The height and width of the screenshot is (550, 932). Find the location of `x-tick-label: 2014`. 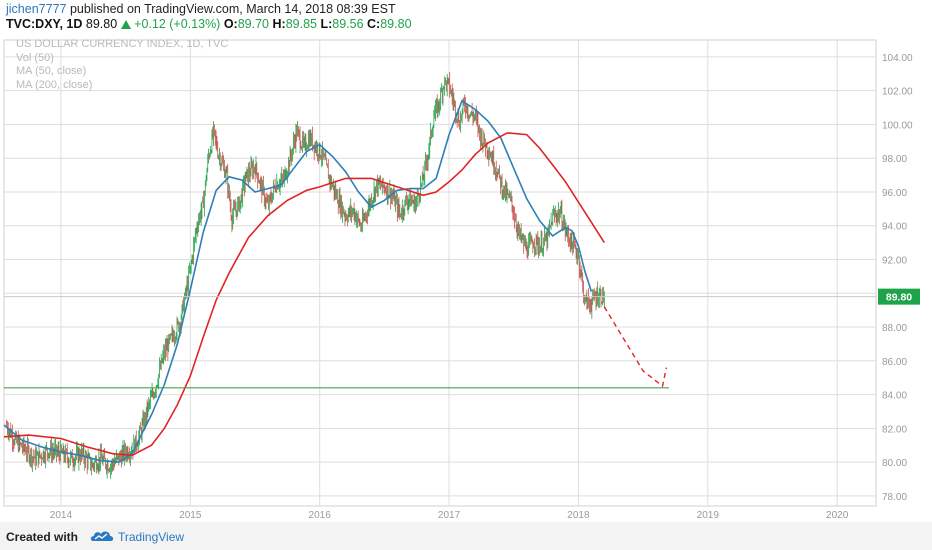

x-tick-label: 2014 is located at coordinates (61, 515).